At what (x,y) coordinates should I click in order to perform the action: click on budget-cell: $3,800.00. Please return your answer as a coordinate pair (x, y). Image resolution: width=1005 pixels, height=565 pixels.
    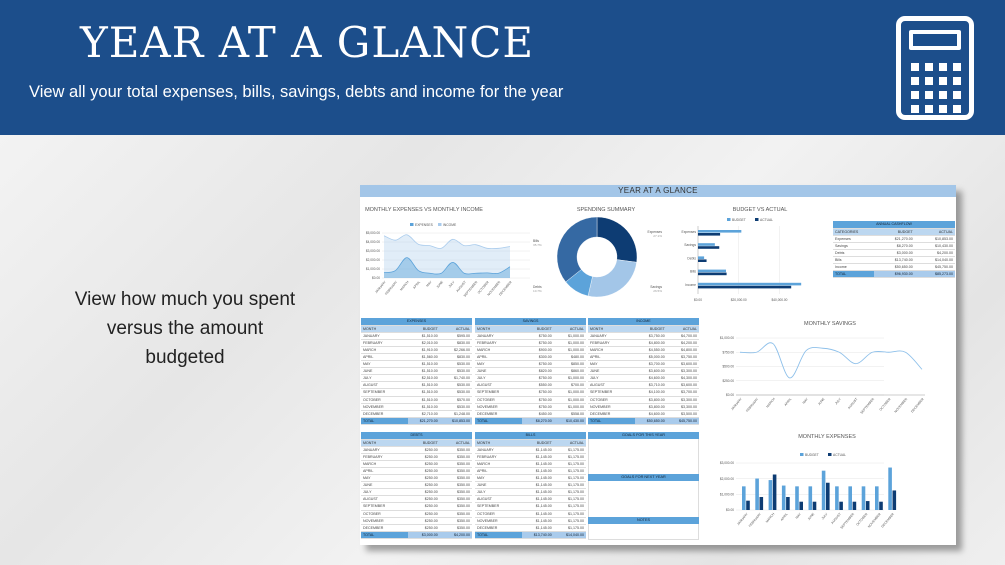
    Looking at the image, I should click on (650, 400).